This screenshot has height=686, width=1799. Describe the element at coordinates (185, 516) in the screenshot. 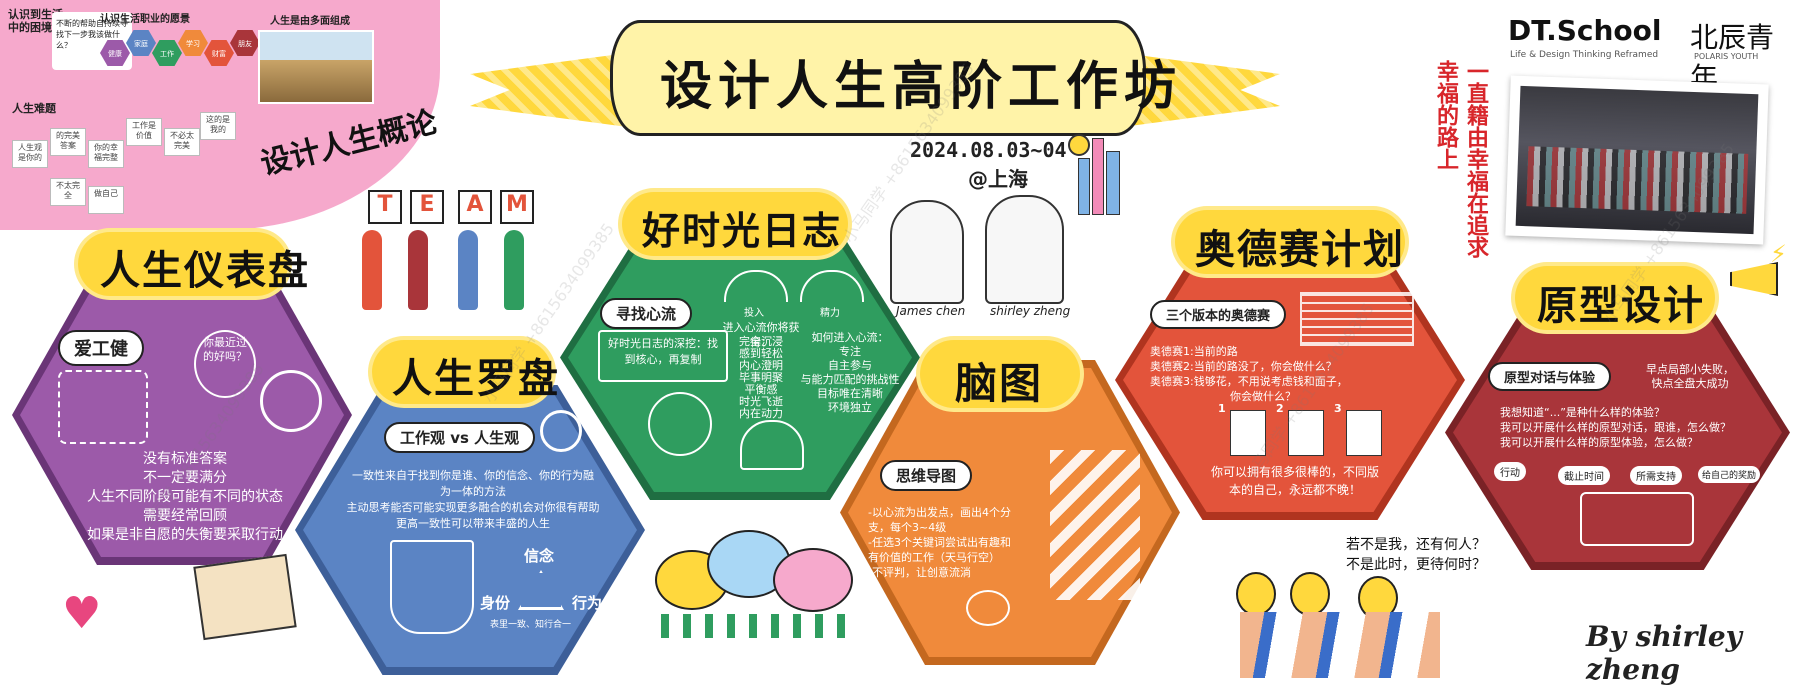

I see `dashboard-line: 需要经常回顾` at that location.